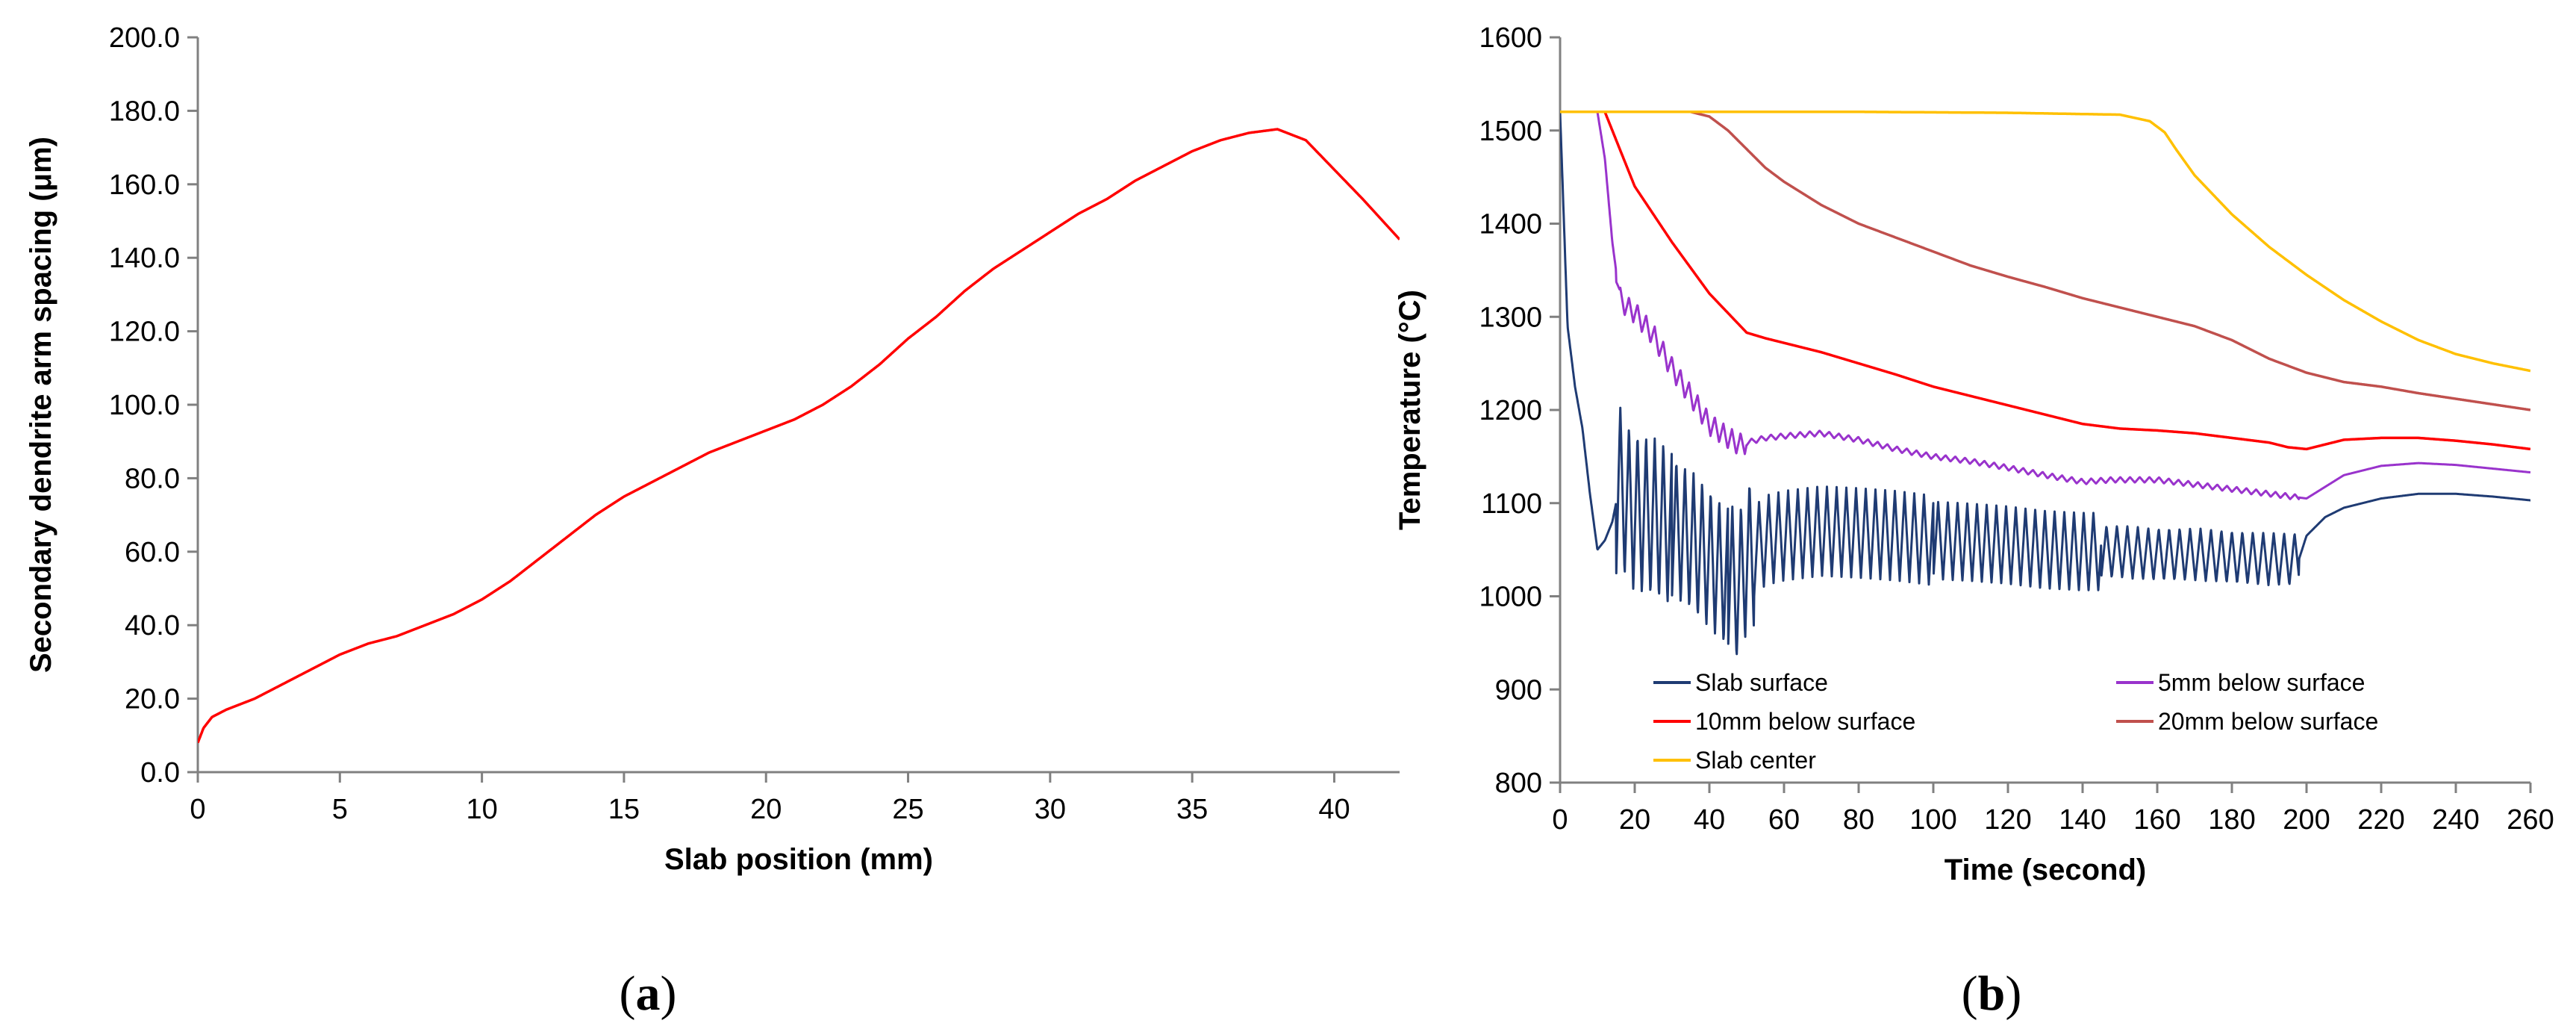  I want to click on y-axis-title: Secondary dendrite arm spacing (μm), so click(41, 405).